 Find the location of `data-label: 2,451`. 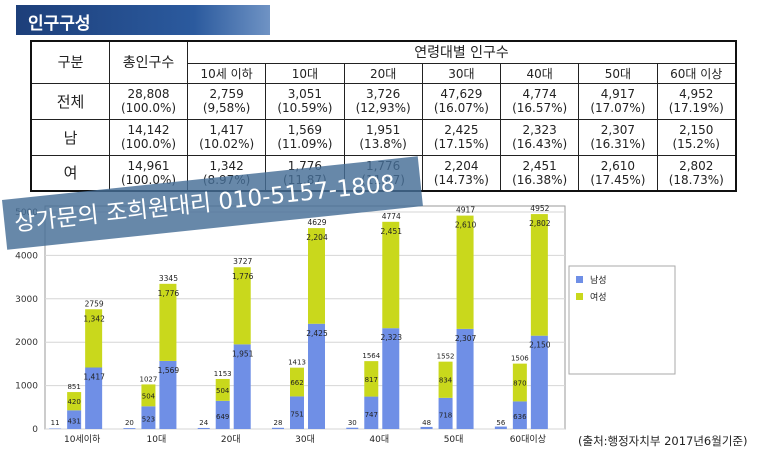

data-label: 2,451 is located at coordinates (392, 231).